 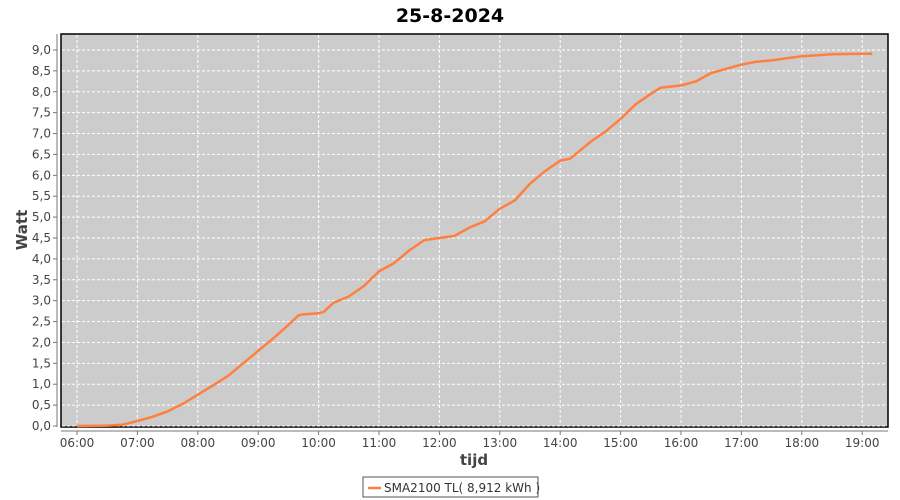 What do you see at coordinates (137, 443) in the screenshot?
I see `x-tick-label: 07:00` at bounding box center [137, 443].